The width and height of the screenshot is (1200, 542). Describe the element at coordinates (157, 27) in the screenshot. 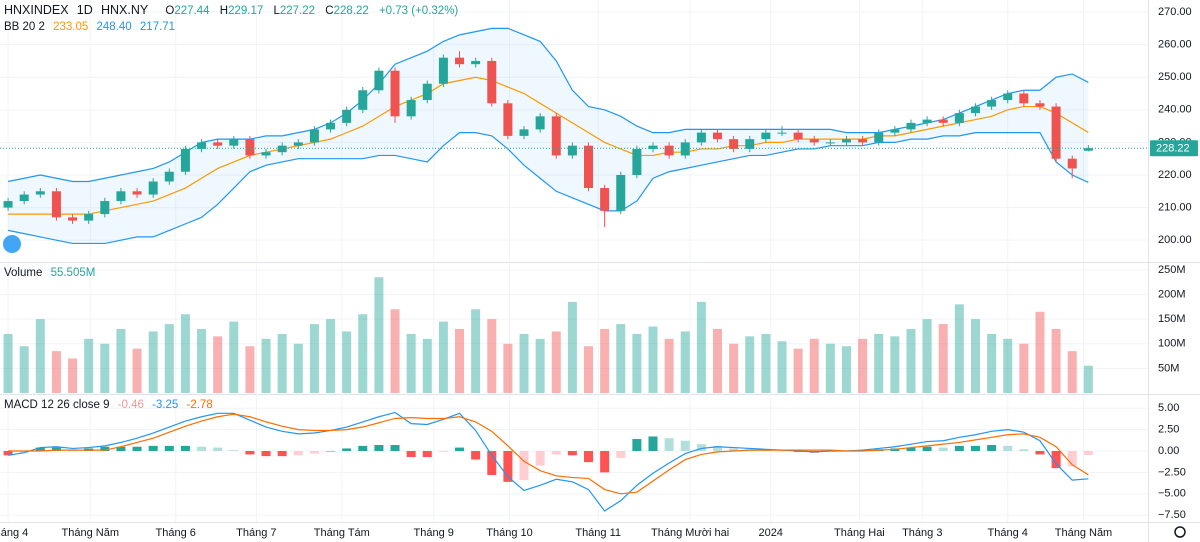

I see `bb-lower-value: 217.71` at that location.